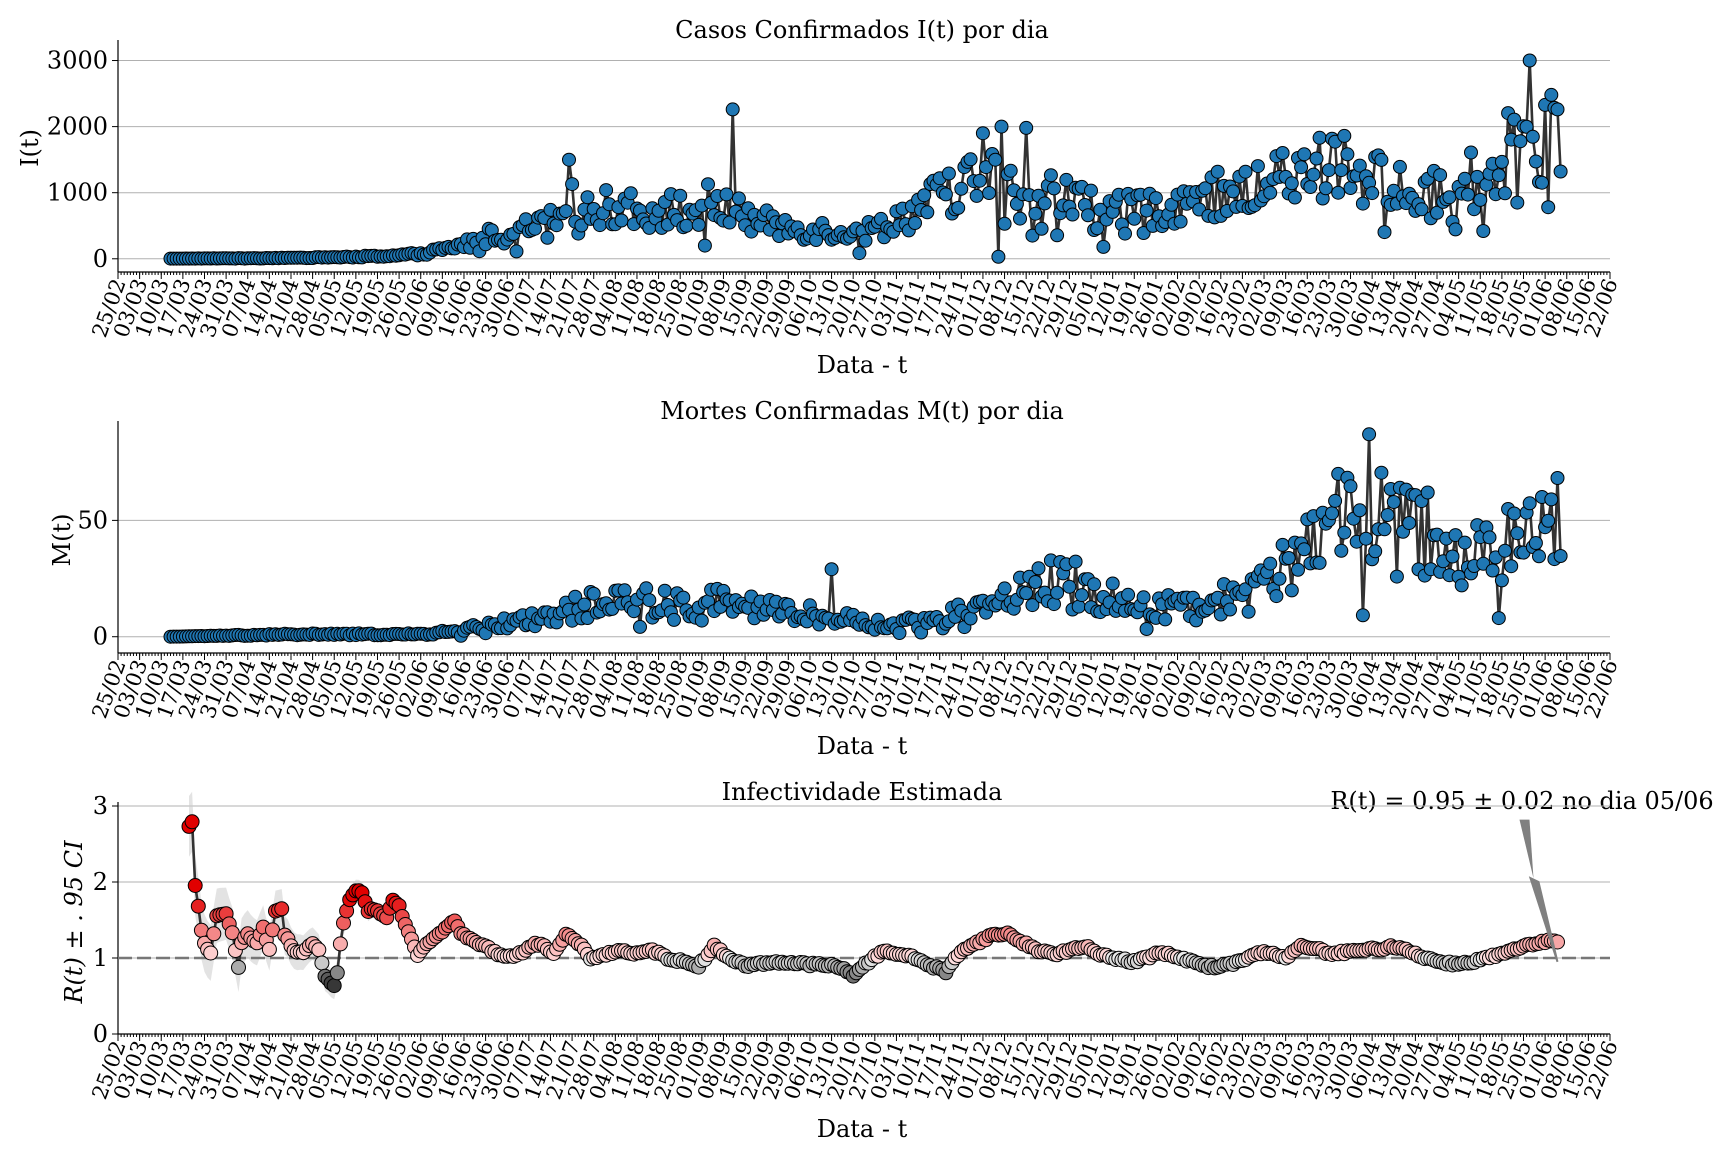 This screenshot has height=1152, width=1728. What do you see at coordinates (1521, 801) in the screenshot?
I see `infectivity-annotation: R(t) = 0.95 ± 0.02 no dia 05/06` at bounding box center [1521, 801].